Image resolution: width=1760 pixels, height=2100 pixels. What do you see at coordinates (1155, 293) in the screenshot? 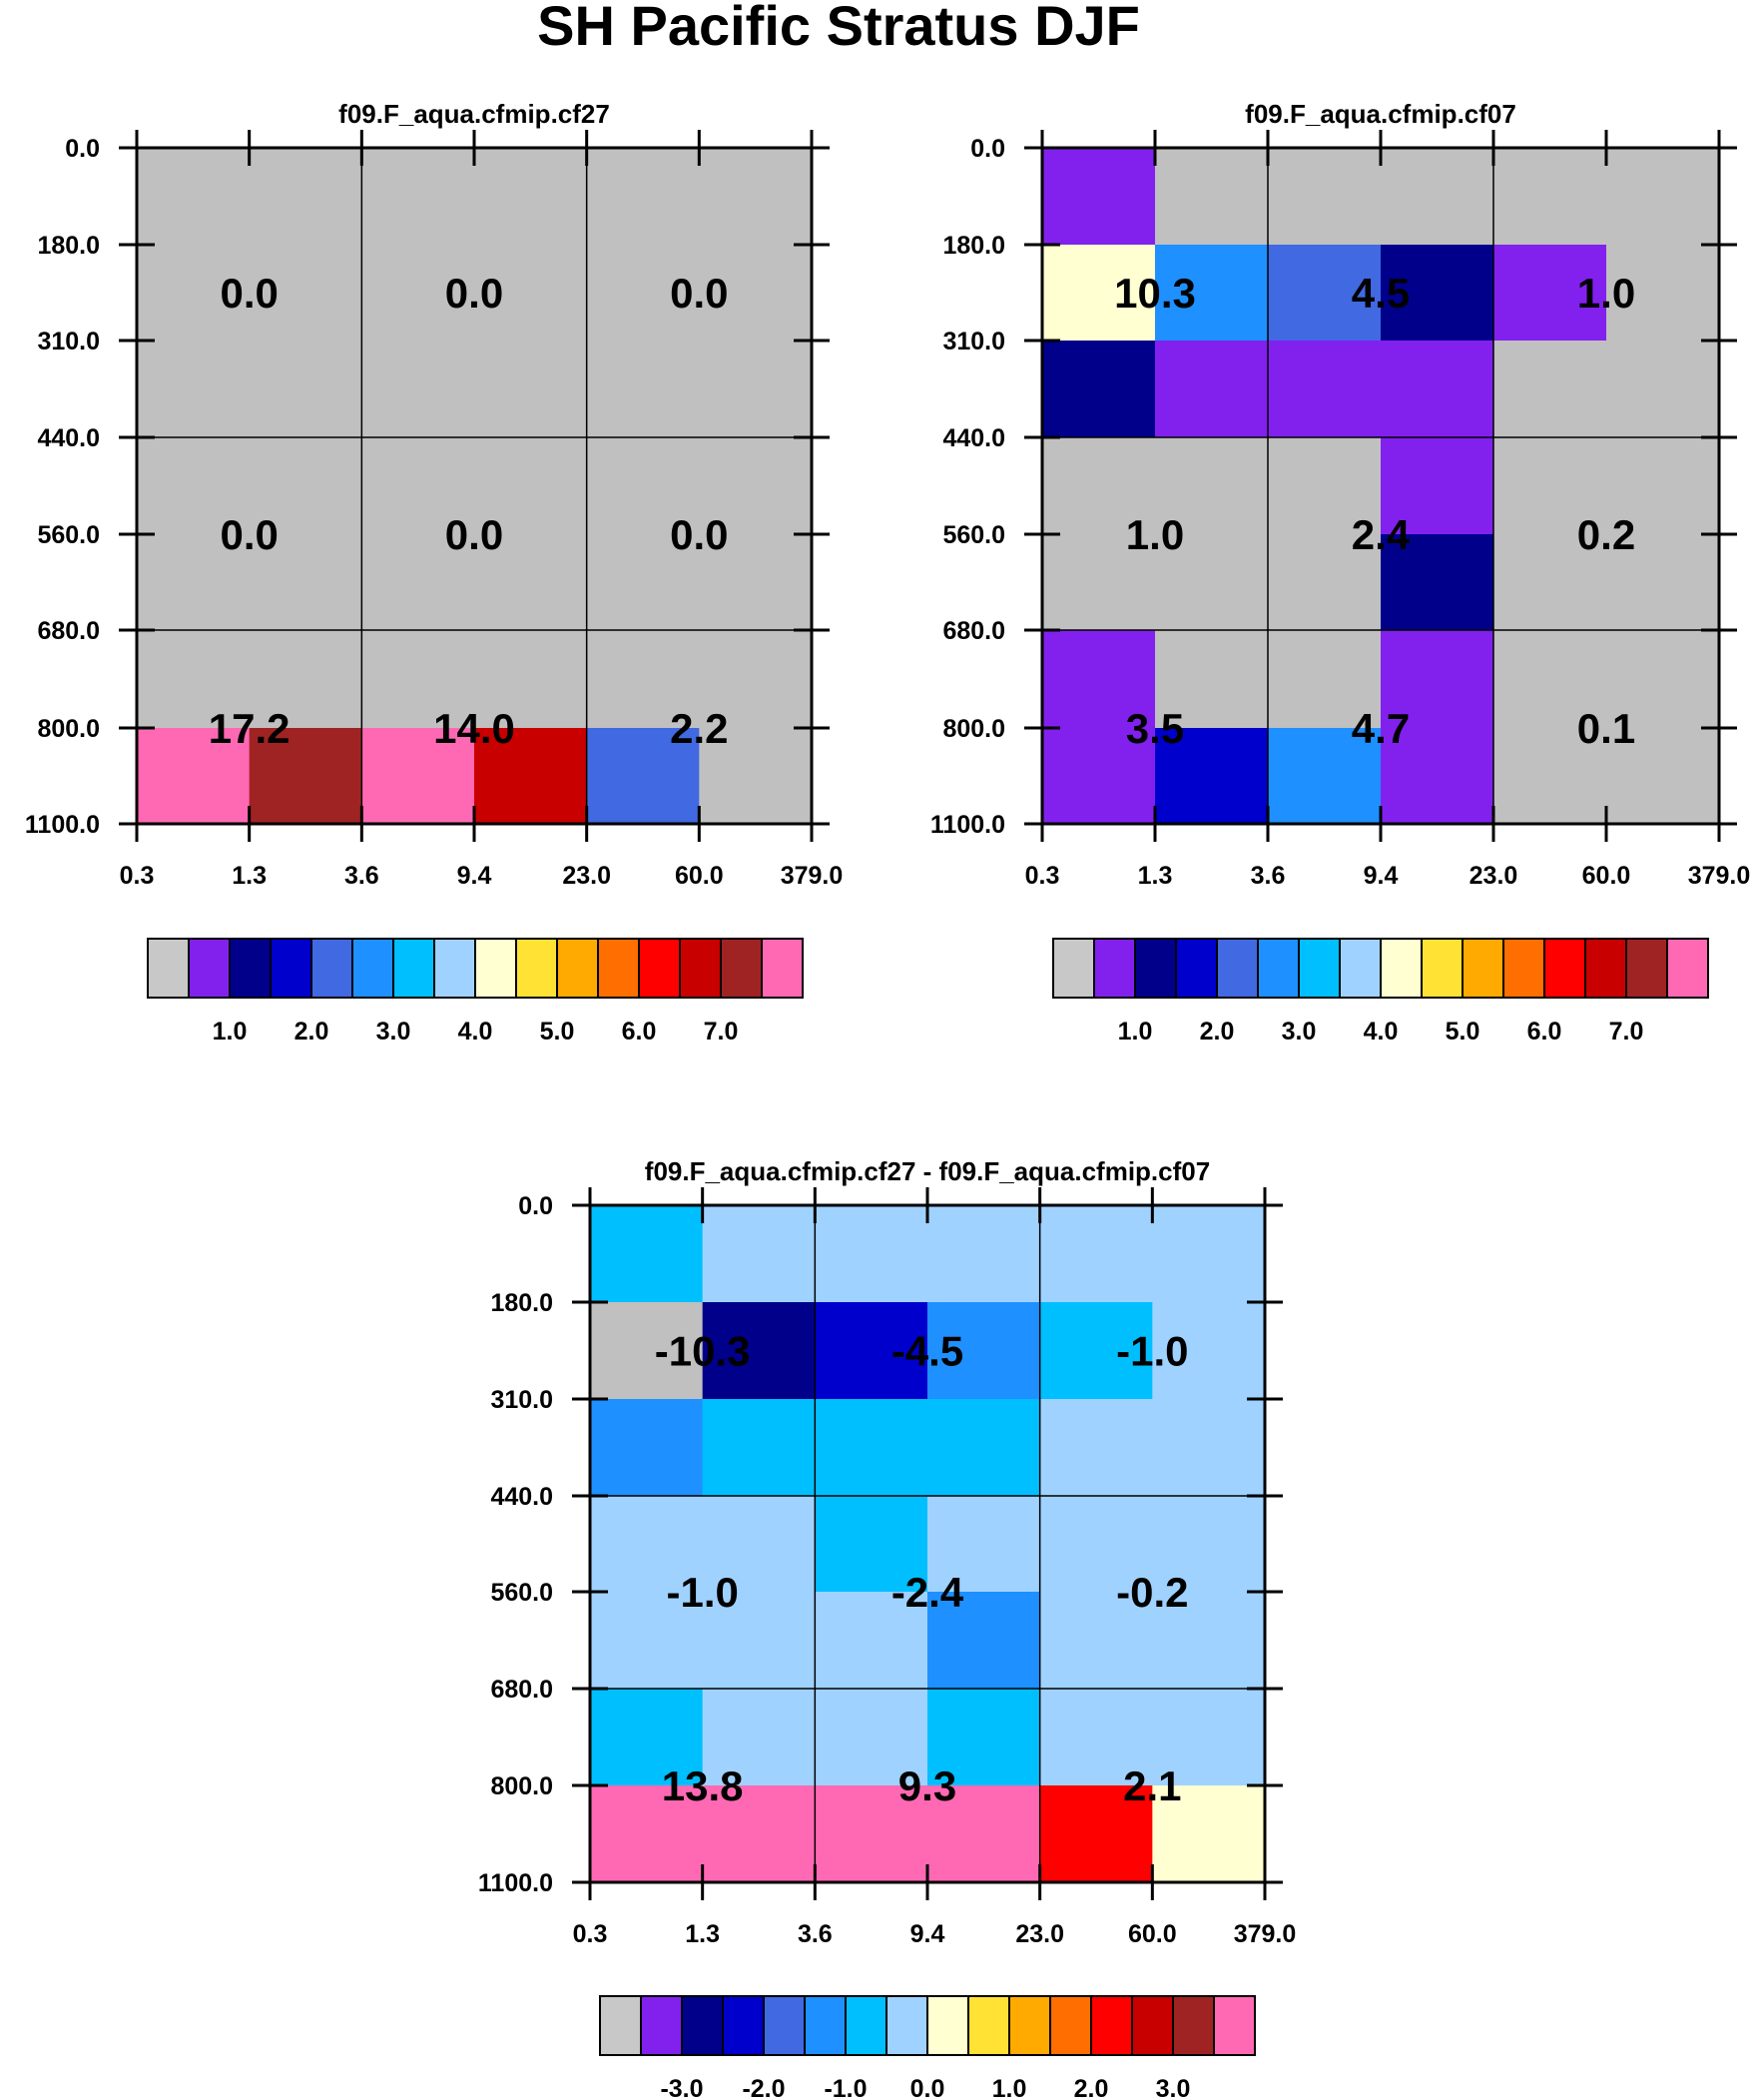
I see `cell-value-label: 10.3` at bounding box center [1155, 293].